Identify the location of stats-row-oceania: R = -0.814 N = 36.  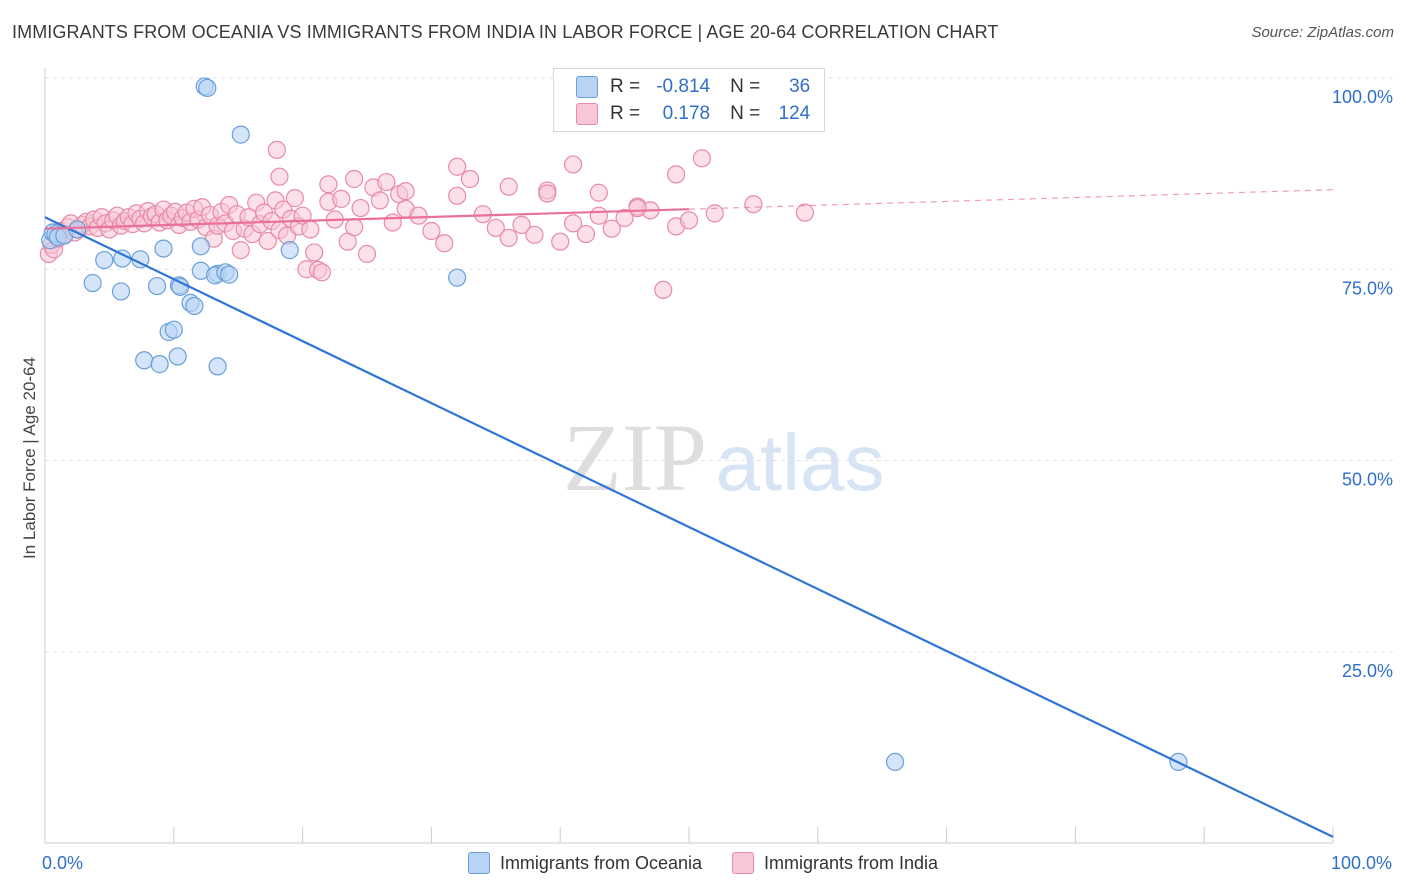
(693, 87).